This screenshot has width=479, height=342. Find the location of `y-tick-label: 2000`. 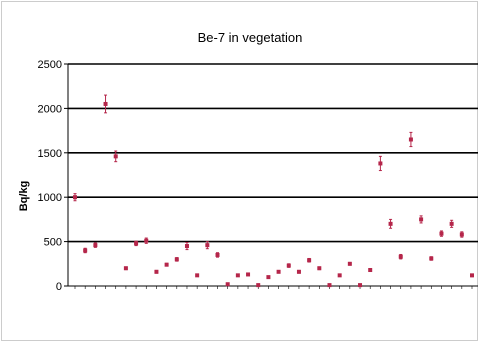

y-tick-label: 2000 is located at coordinates (50, 109).